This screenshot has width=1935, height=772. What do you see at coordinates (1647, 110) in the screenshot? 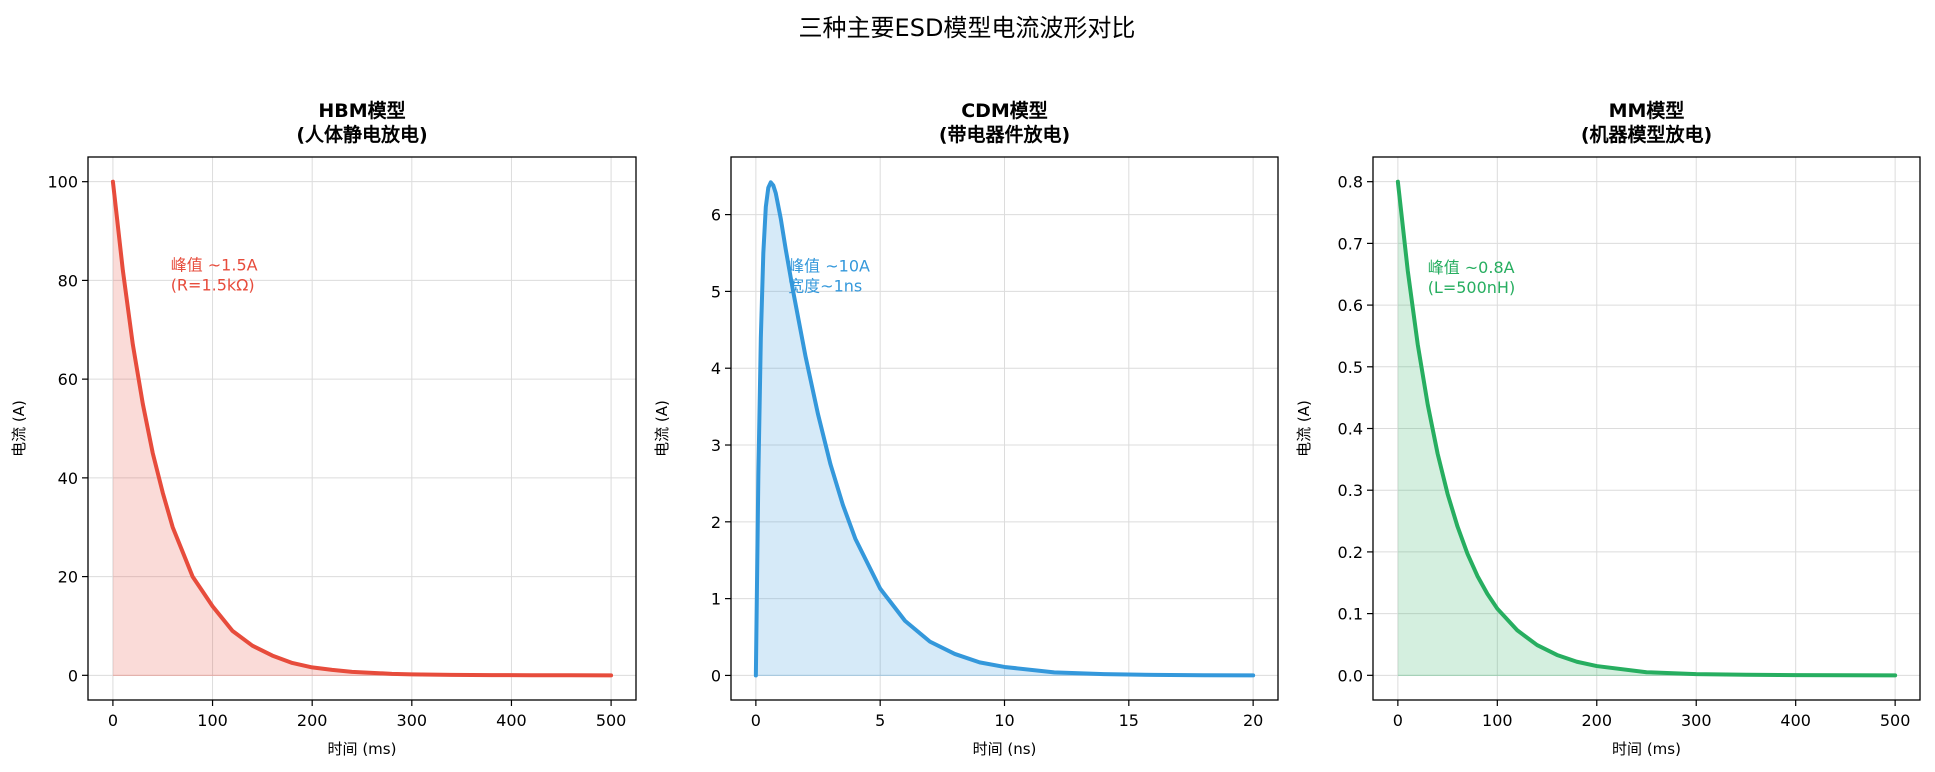
I see `panel-title: MM模型` at bounding box center [1647, 110].